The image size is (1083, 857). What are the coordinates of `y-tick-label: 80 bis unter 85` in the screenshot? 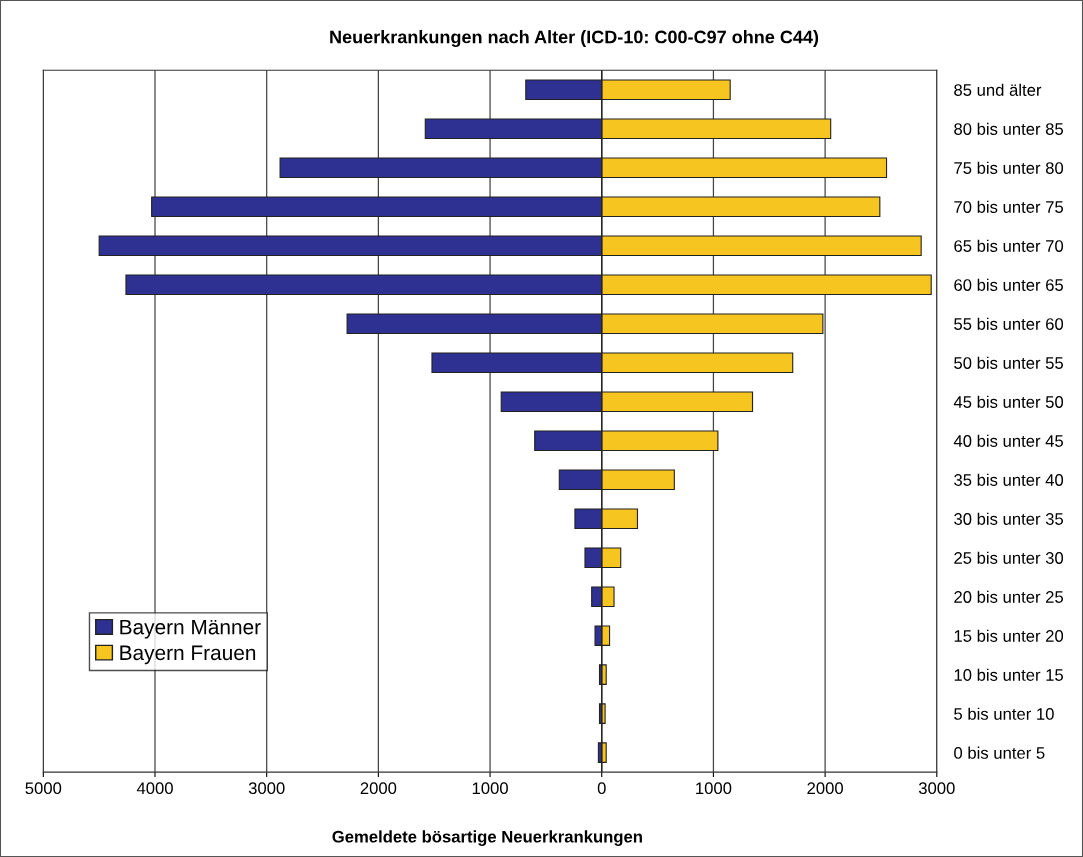 It's located at (1009, 128).